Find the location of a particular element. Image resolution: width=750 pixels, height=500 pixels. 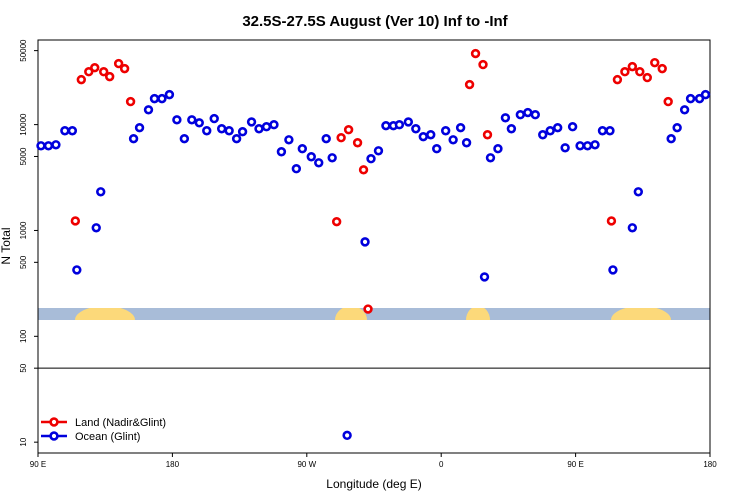

y-axis-label: N Total is located at coordinates (6, 245).